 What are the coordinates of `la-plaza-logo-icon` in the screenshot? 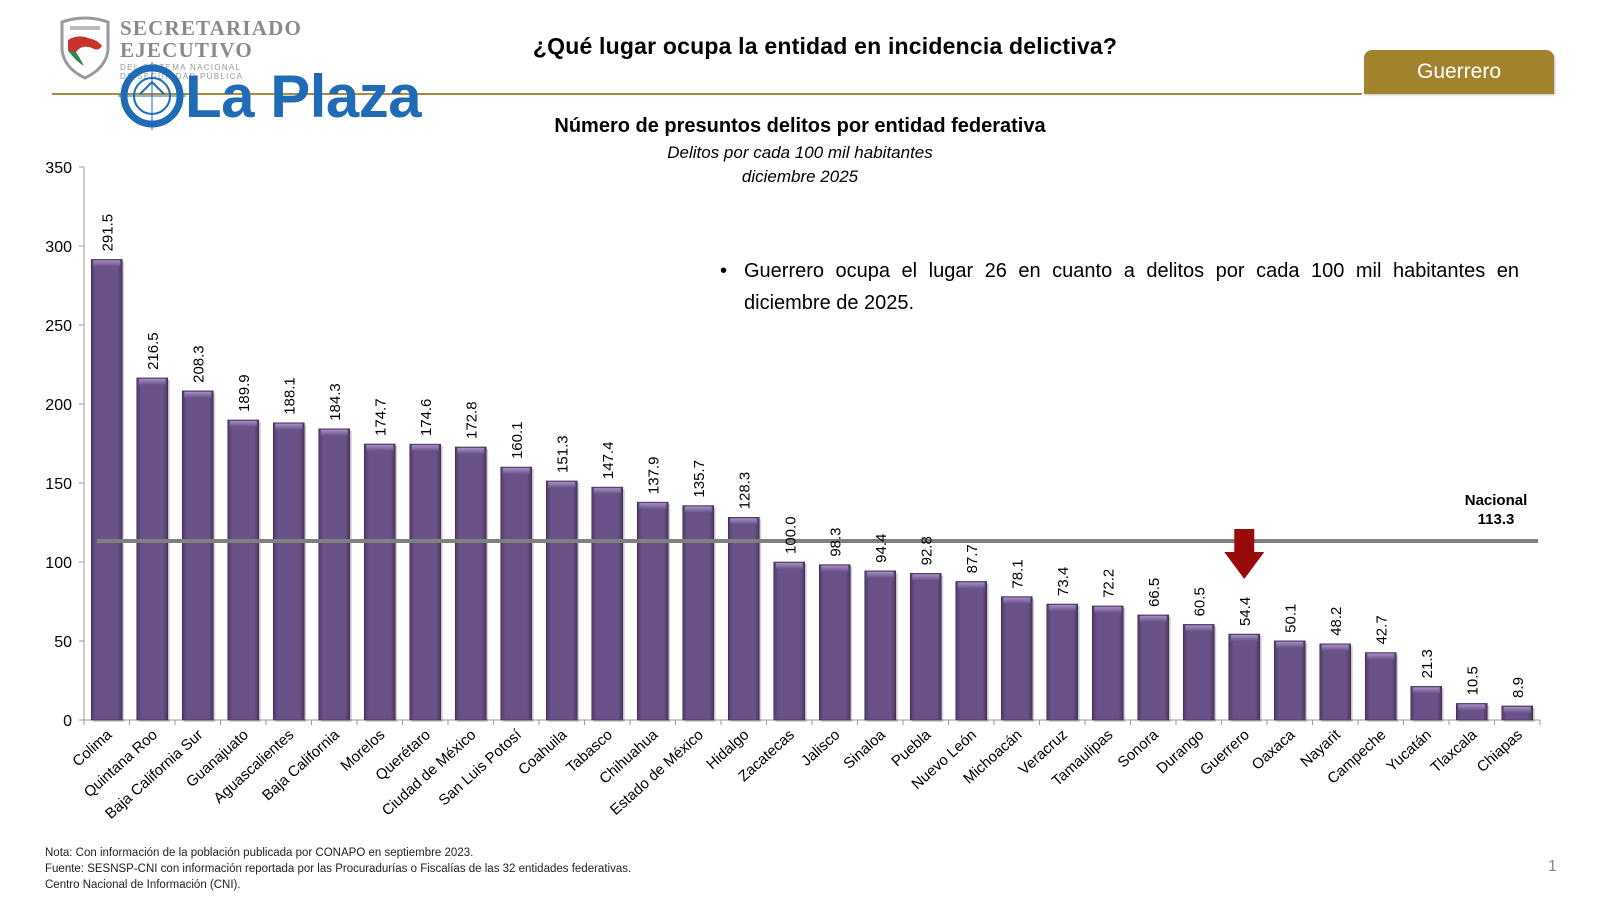 It's located at (152, 96).